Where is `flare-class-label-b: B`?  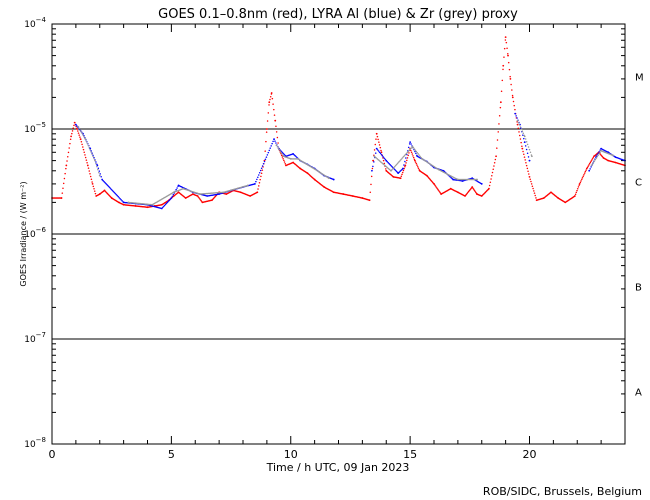 flare-class-label-b: B is located at coordinates (638, 288).